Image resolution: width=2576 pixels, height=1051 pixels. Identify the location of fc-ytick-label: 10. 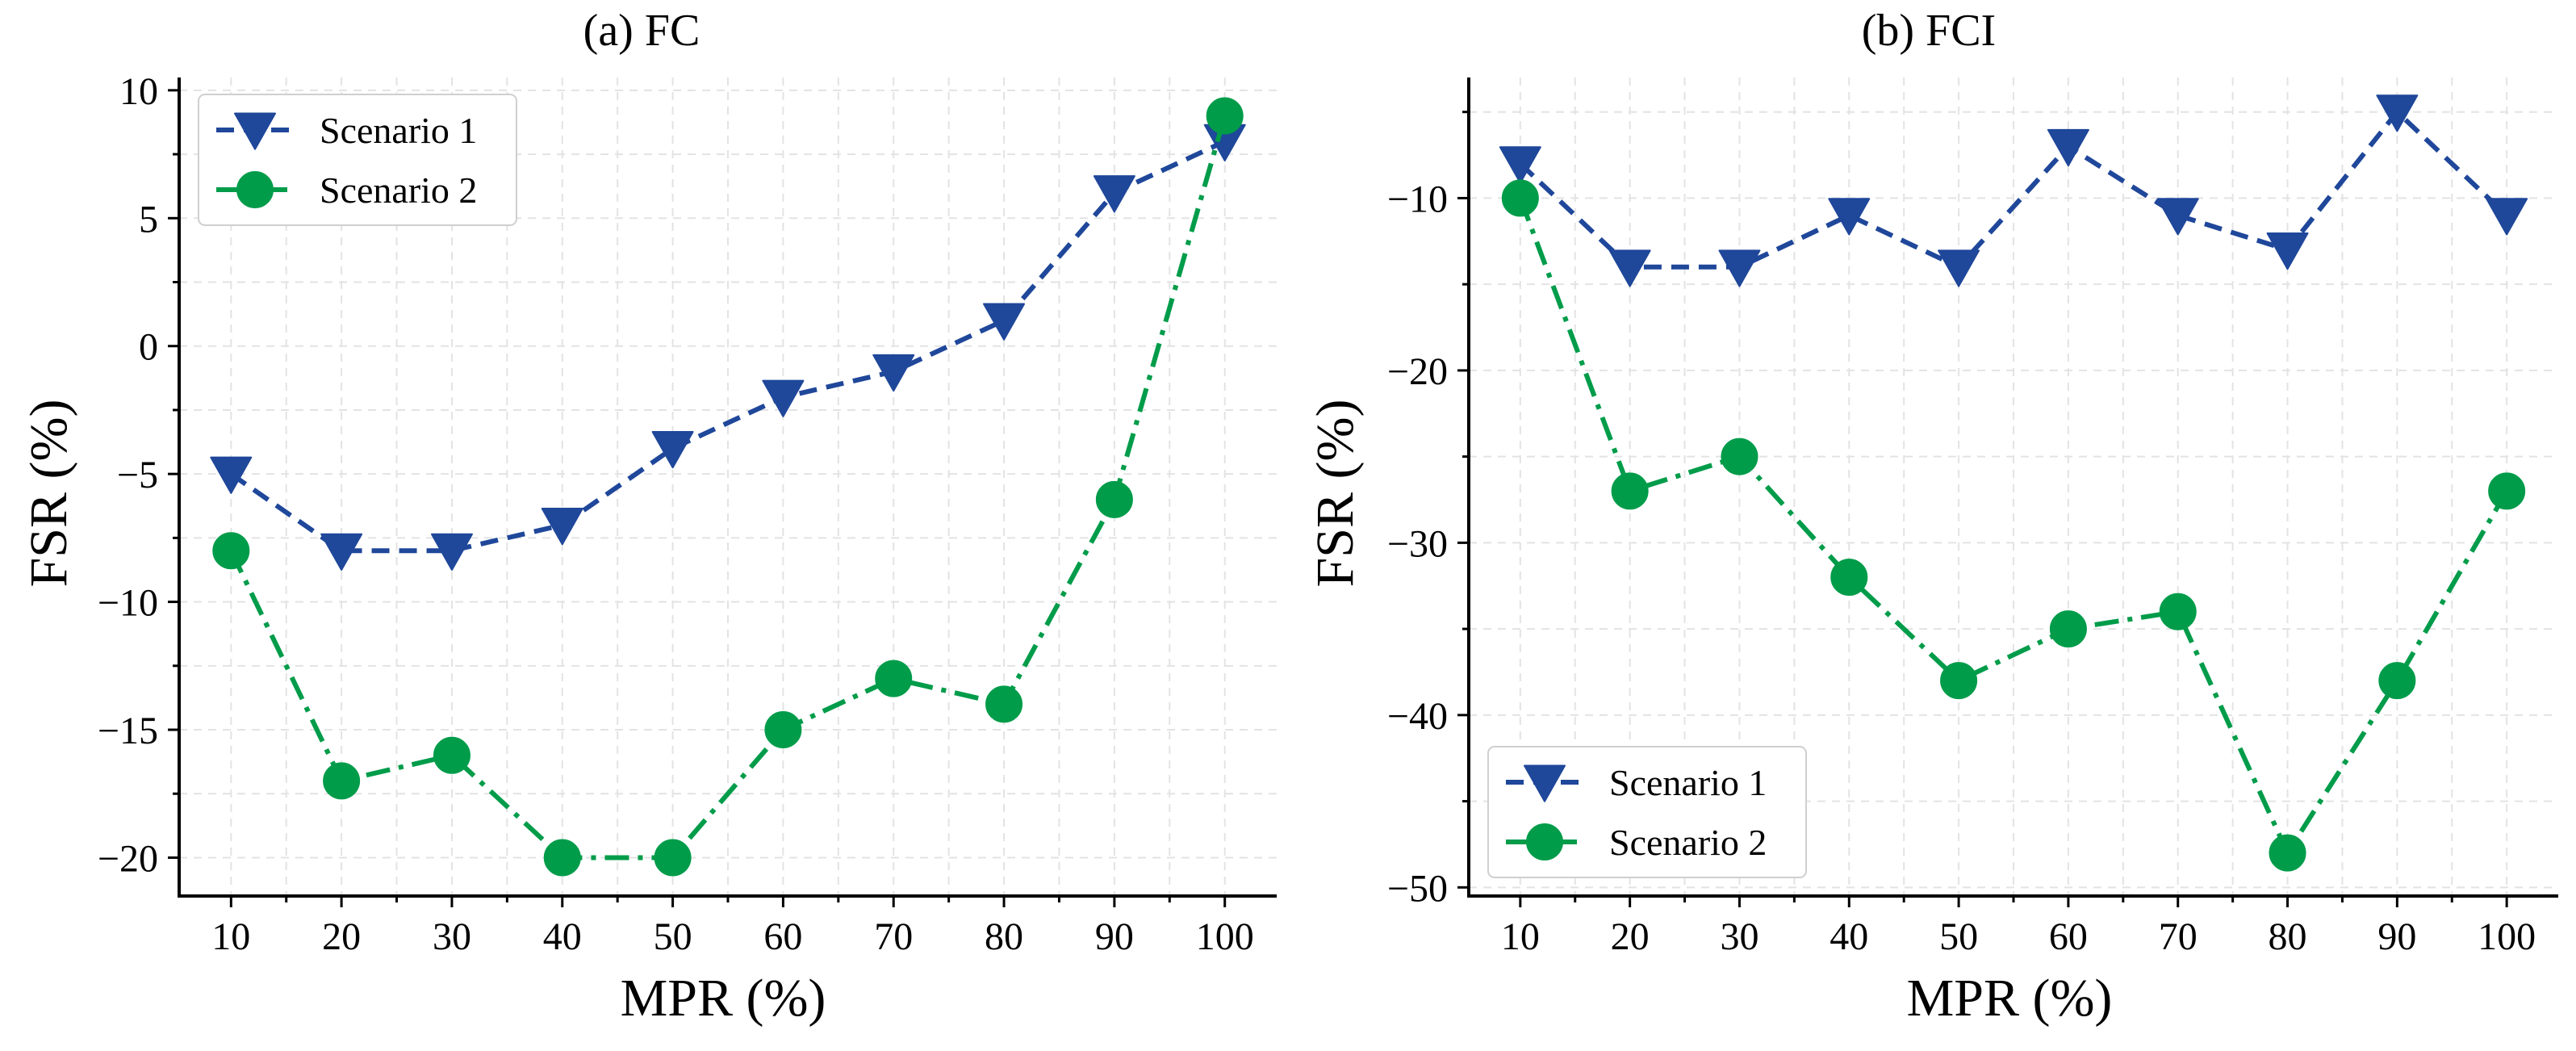
(138, 91).